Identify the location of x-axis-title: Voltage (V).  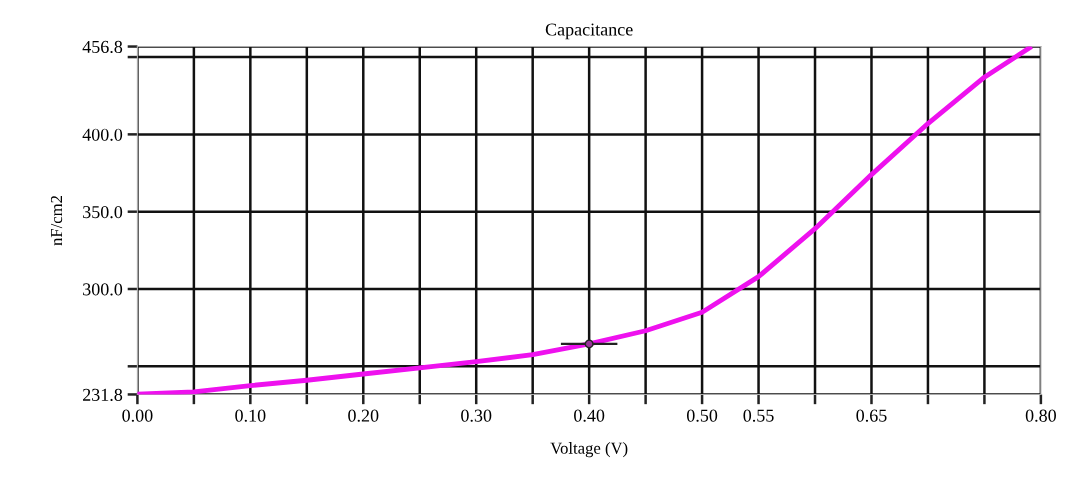
(589, 450).